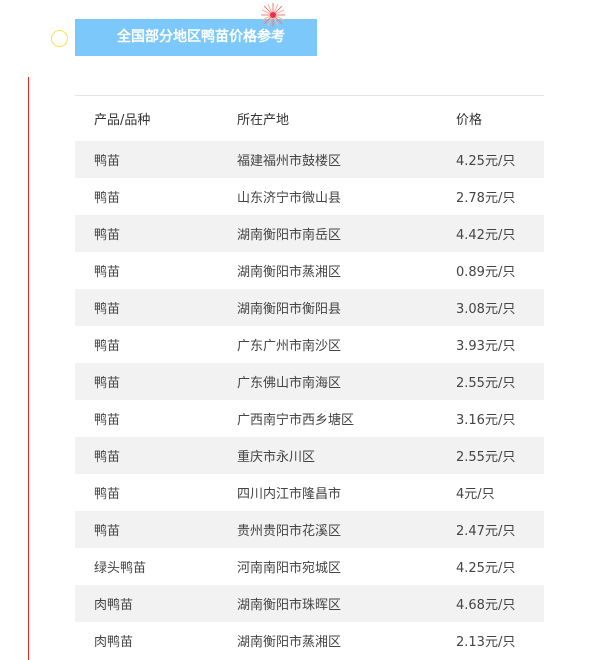 This screenshot has height=660, width=603. Describe the element at coordinates (289, 383) in the screenshot. I see `cell-location: 广东佛山市南海区` at that location.